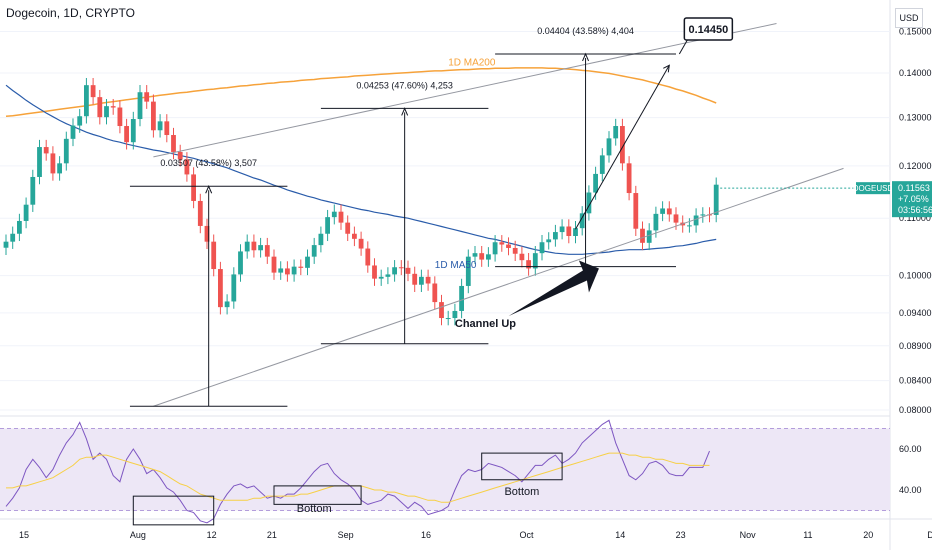 This screenshot has height=555, width=932. Describe the element at coordinates (868, 535) in the screenshot. I see `x-tick-label: 20` at that location.